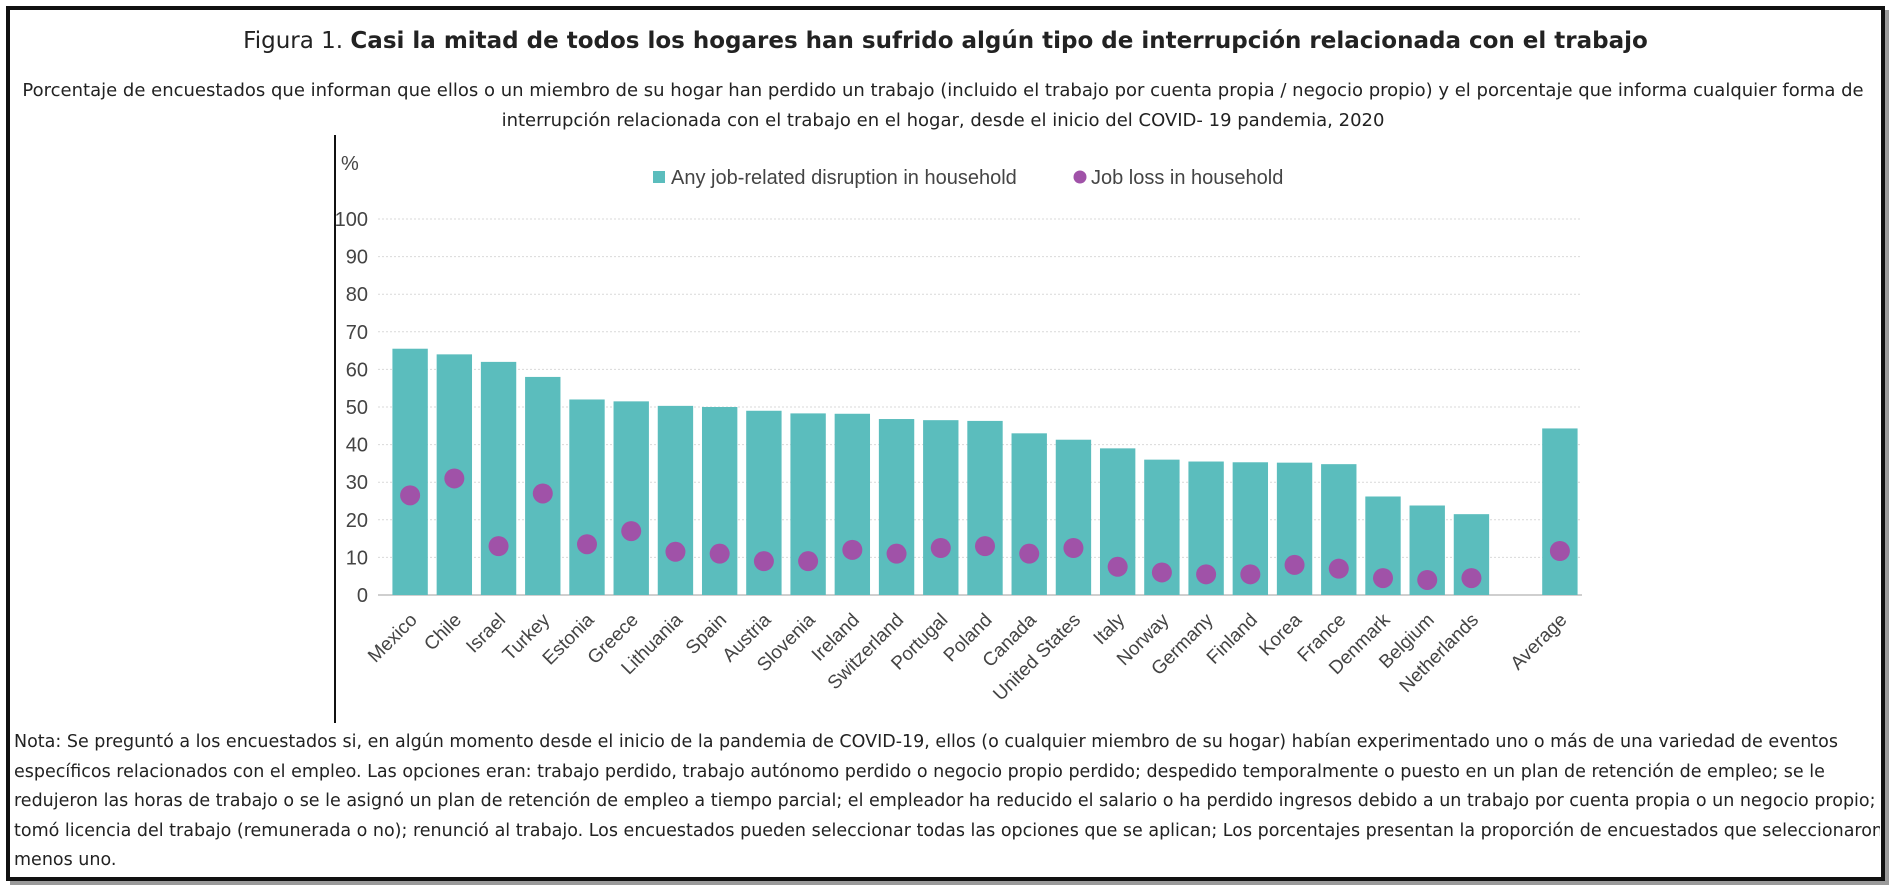 The height and width of the screenshot is (887, 1895). I want to click on x-tick-label: Chile, so click(442, 632).